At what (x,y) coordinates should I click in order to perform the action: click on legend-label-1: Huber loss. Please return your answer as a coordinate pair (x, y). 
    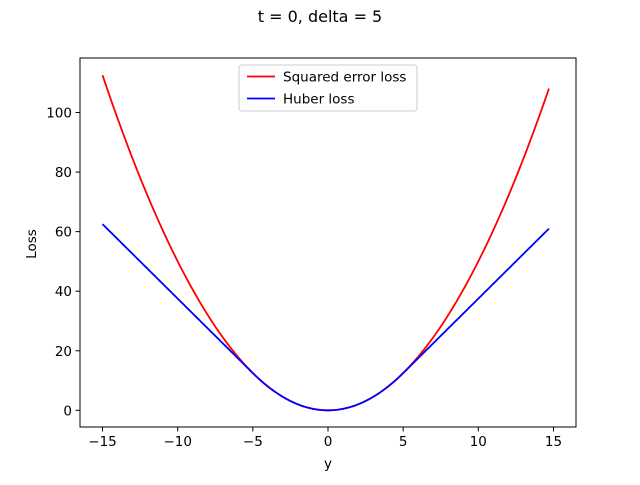
    Looking at the image, I should click on (319, 100).